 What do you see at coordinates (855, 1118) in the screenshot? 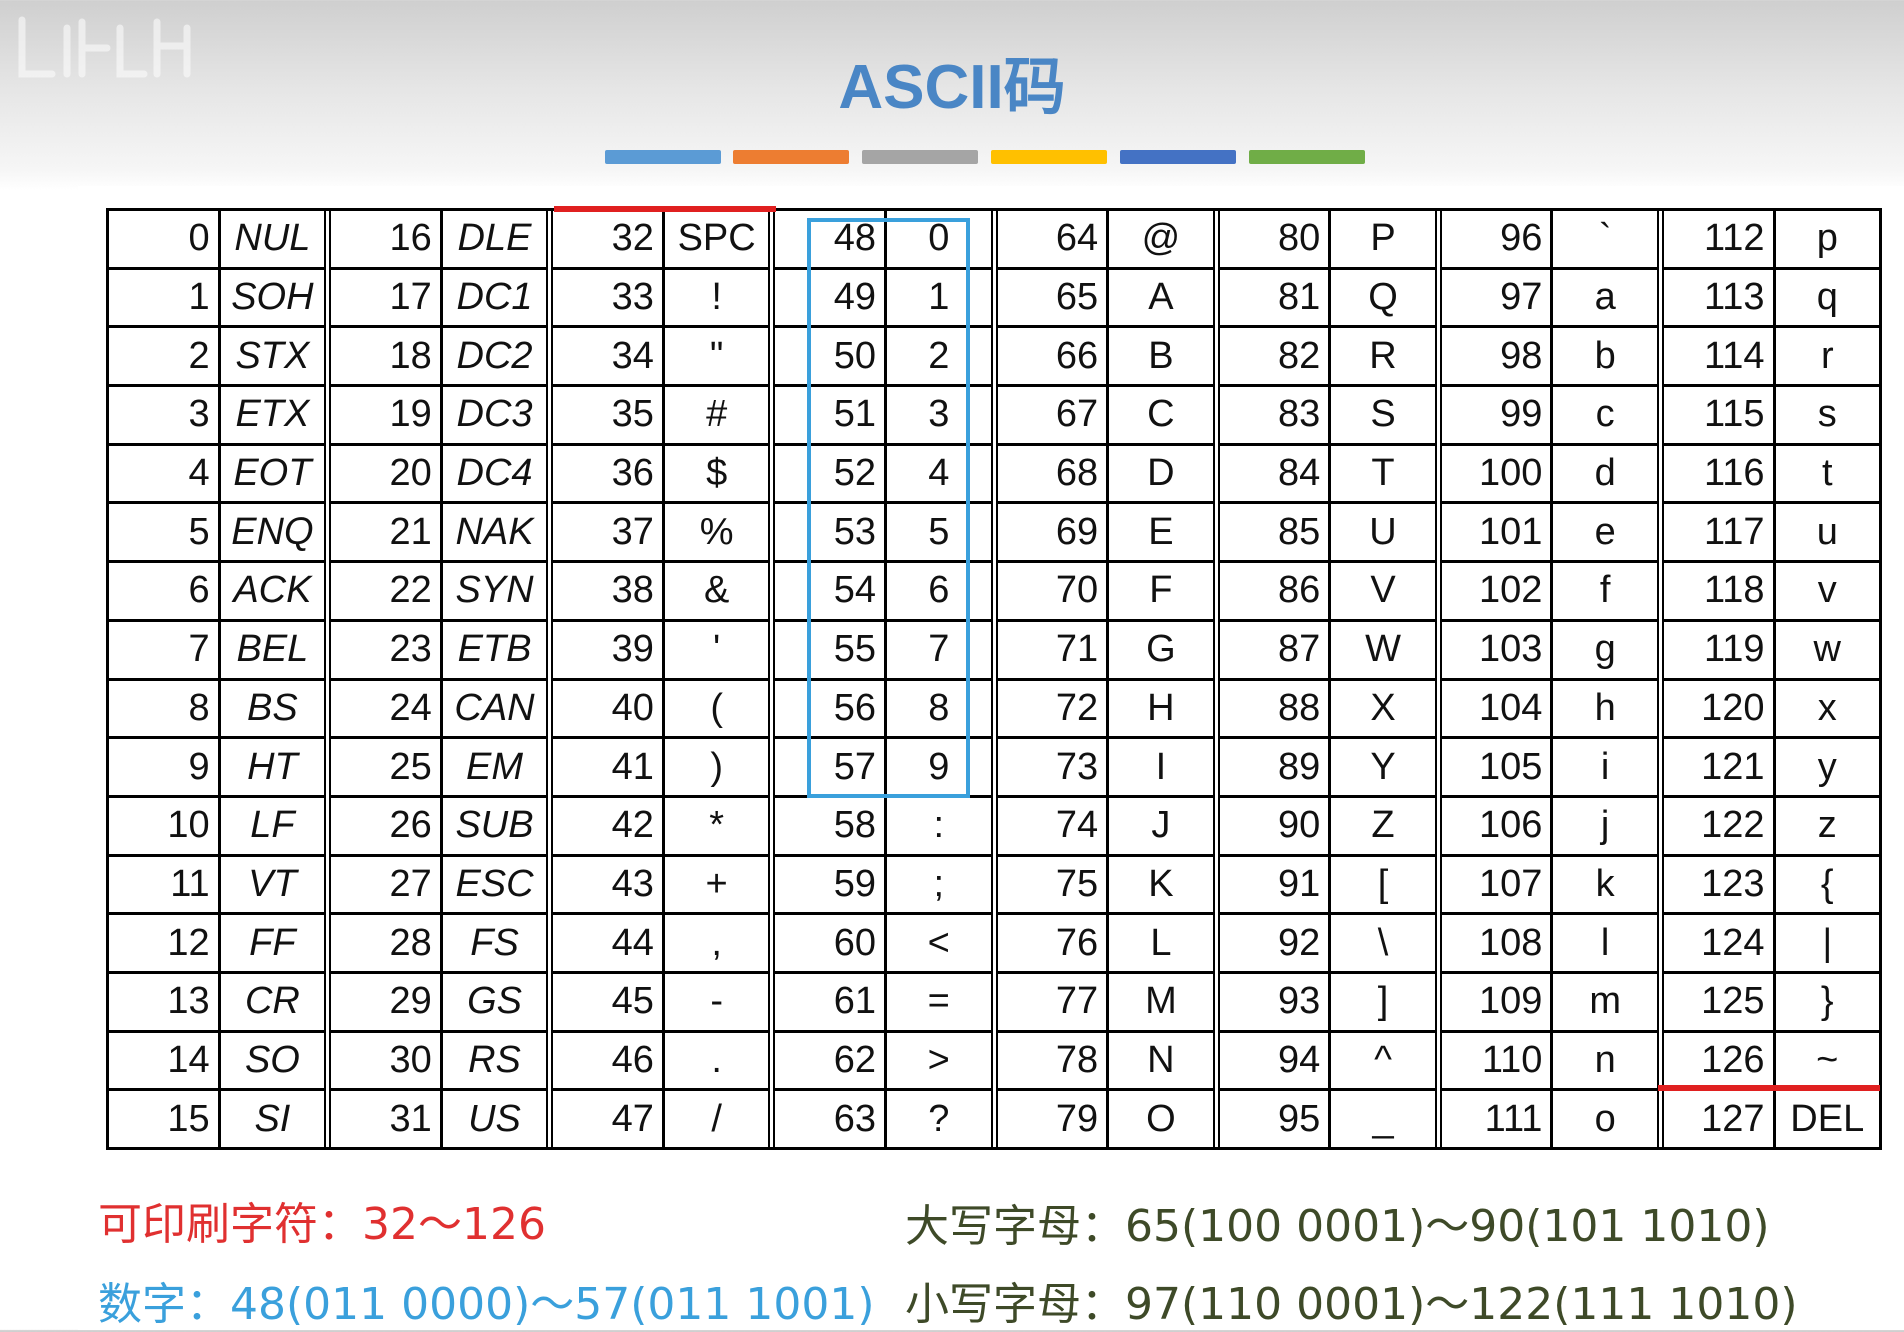
I see `code-cell: 63` at bounding box center [855, 1118].